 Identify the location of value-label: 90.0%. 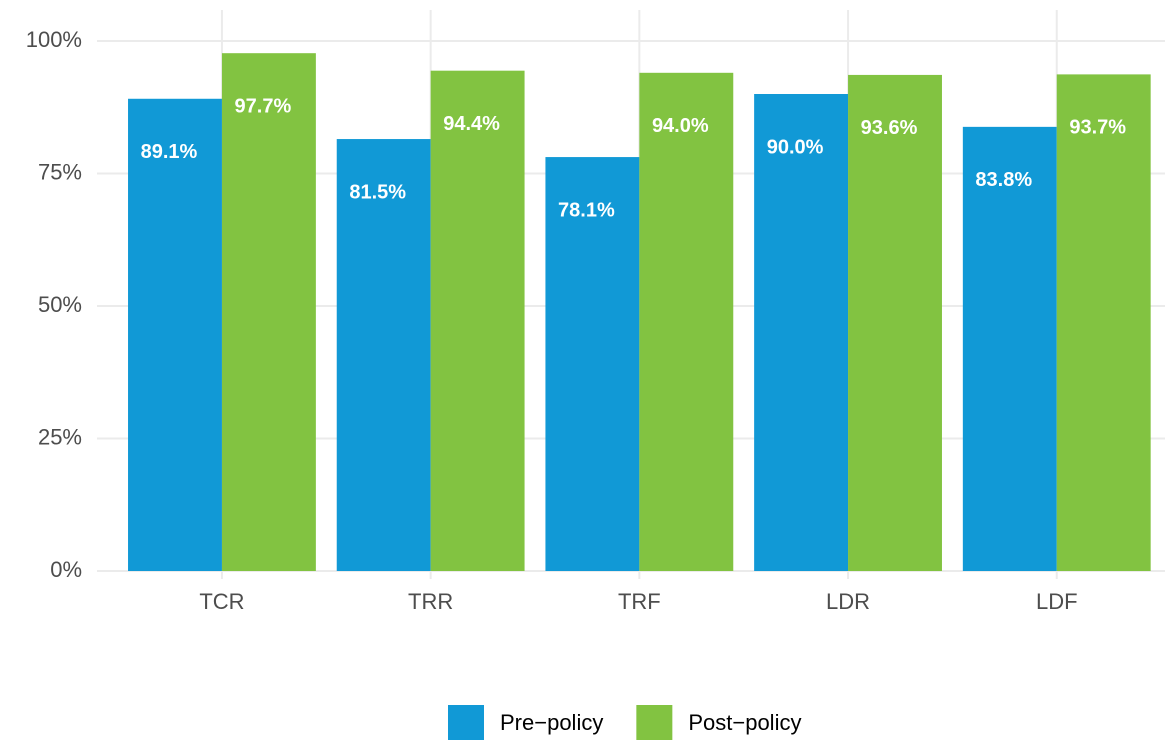
(795, 147).